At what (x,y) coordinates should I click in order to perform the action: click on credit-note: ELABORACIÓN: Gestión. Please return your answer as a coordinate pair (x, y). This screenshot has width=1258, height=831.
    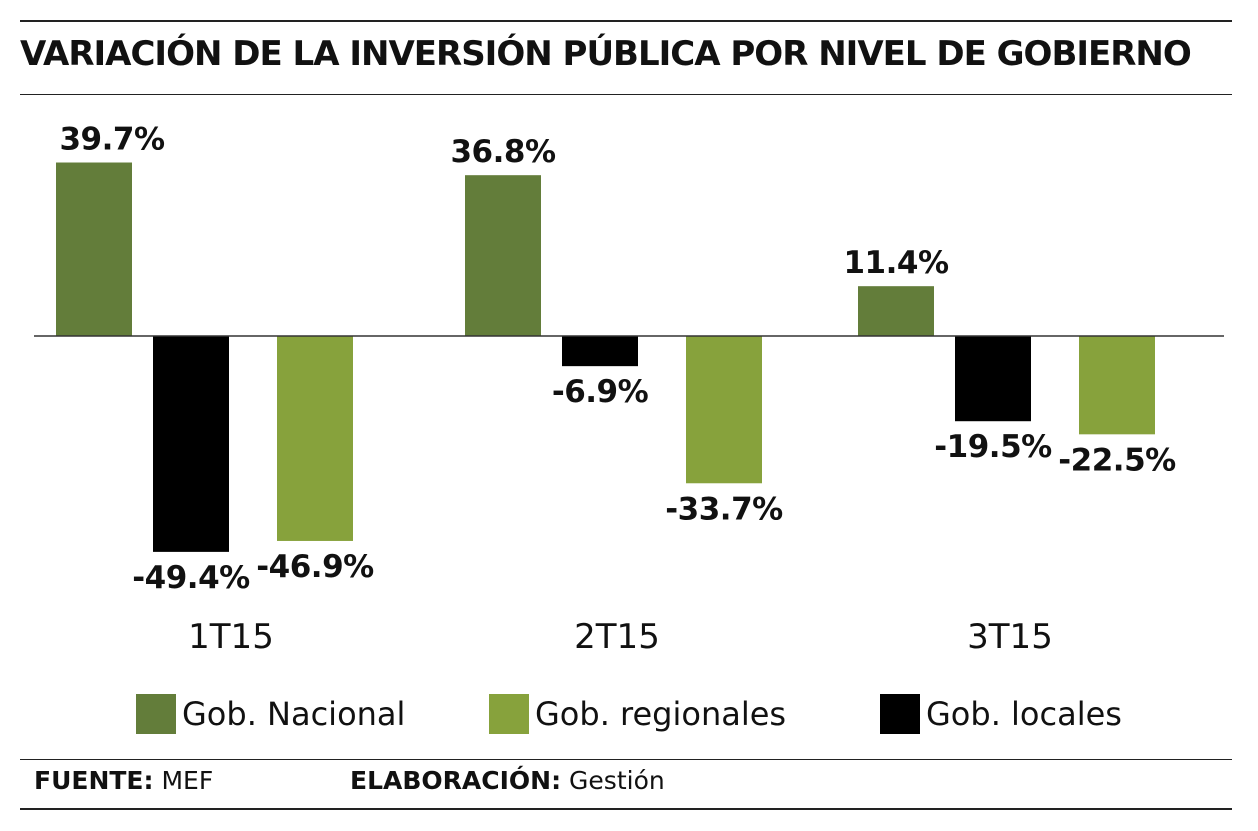
    Looking at the image, I should click on (507, 780).